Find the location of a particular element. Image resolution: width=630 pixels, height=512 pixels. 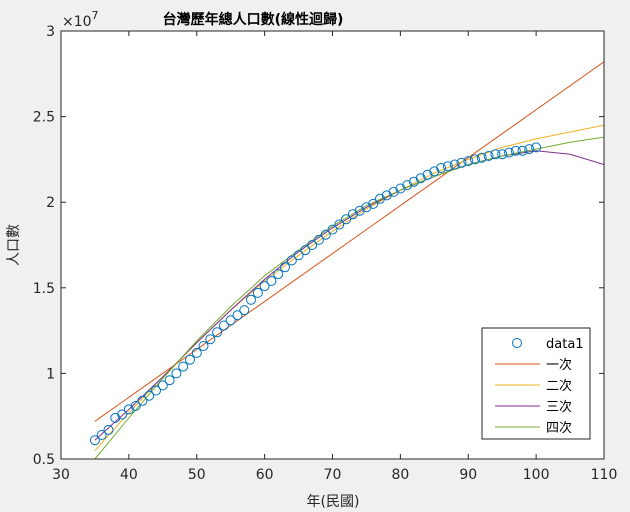

y-axis-label: 人口數 is located at coordinates (14, 245).